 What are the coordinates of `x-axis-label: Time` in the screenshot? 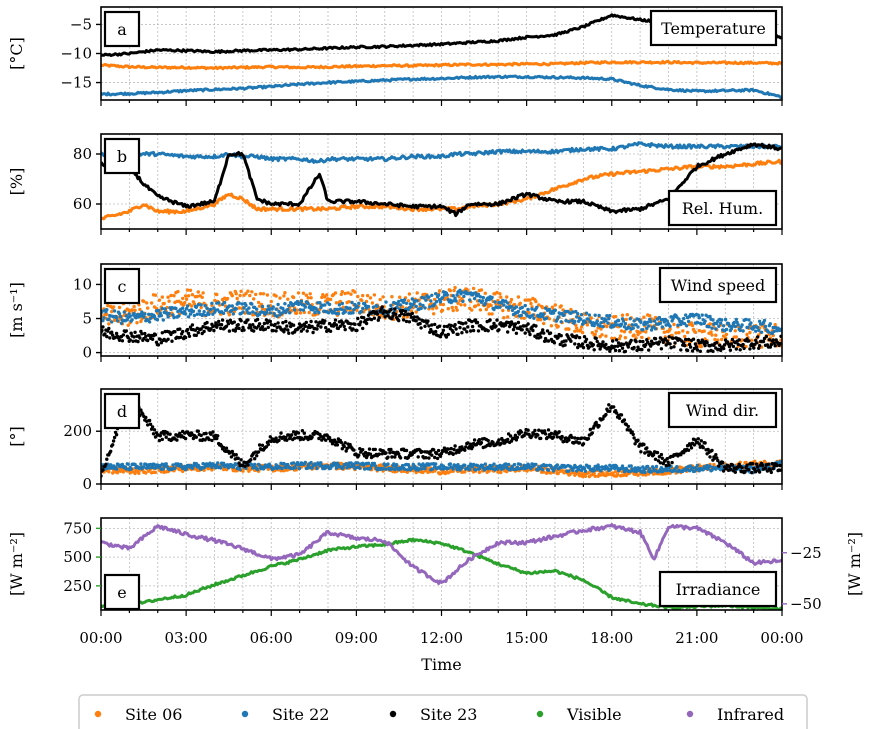 It's located at (441, 664).